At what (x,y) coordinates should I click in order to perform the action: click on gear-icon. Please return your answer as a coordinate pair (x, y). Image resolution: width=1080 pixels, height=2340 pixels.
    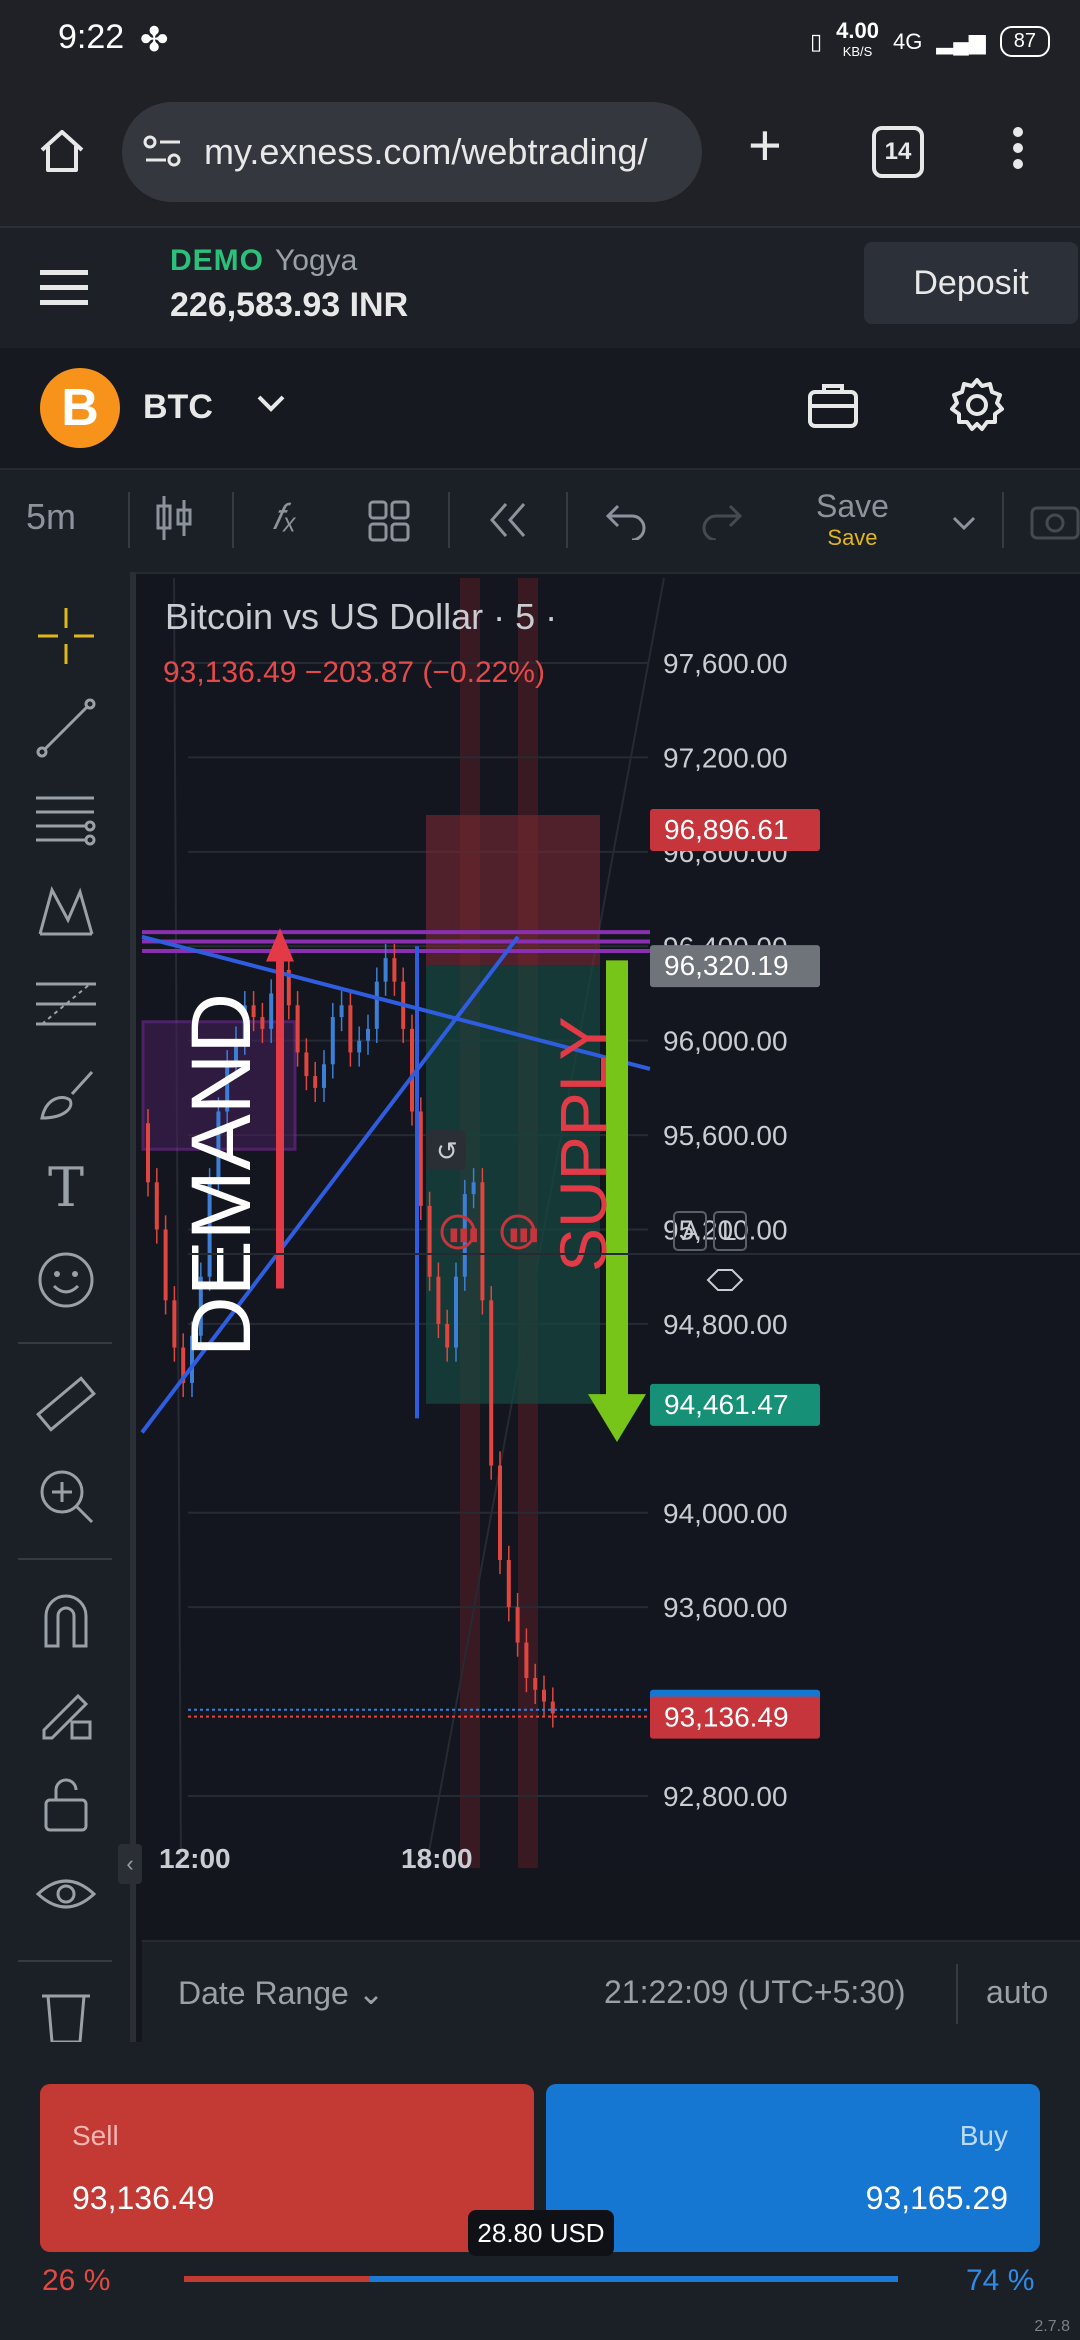
    Looking at the image, I should click on (977, 407).